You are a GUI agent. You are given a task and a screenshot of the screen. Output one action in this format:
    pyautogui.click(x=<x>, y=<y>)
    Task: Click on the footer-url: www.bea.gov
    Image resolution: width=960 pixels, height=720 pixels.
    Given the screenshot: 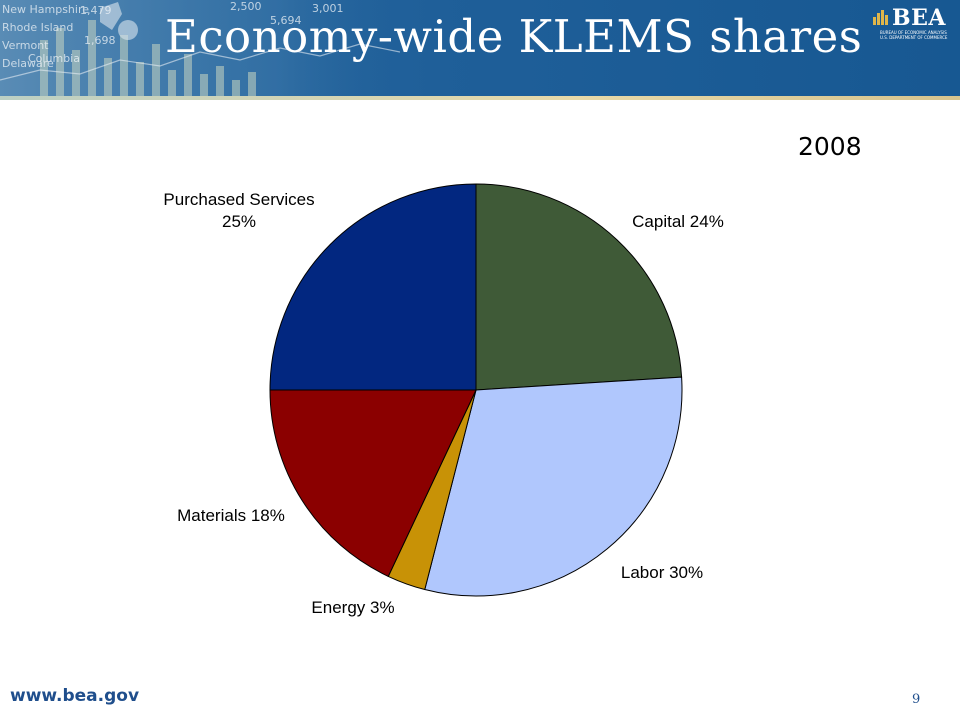 What is the action you would take?
    pyautogui.click(x=75, y=696)
    